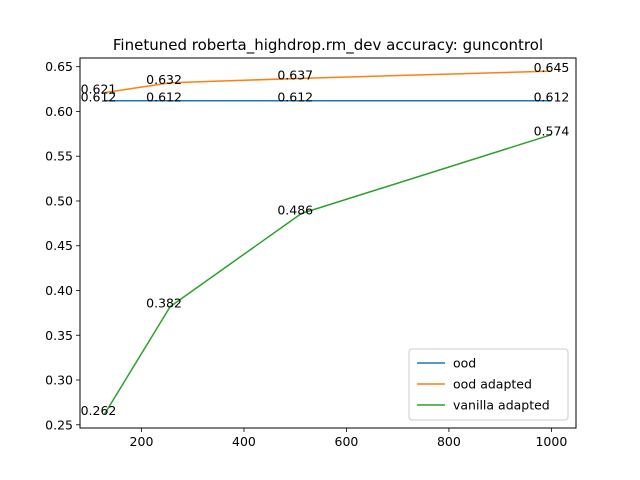 This screenshot has height=480, width=640. Describe the element at coordinates (59, 245) in the screenshot. I see `y-tick-label: 0.45` at that location.